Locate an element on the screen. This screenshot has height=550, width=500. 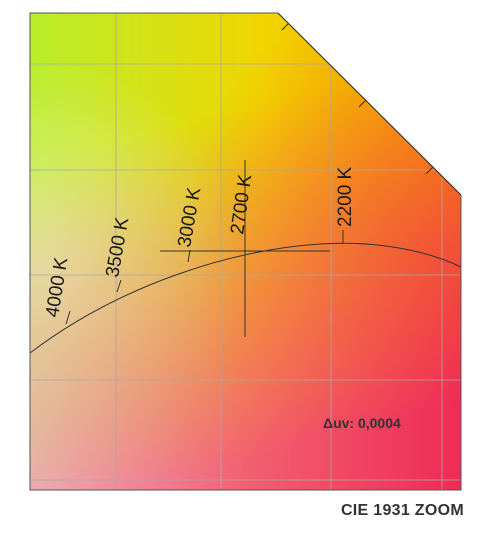
crosshair is located at coordinates (245, 248).